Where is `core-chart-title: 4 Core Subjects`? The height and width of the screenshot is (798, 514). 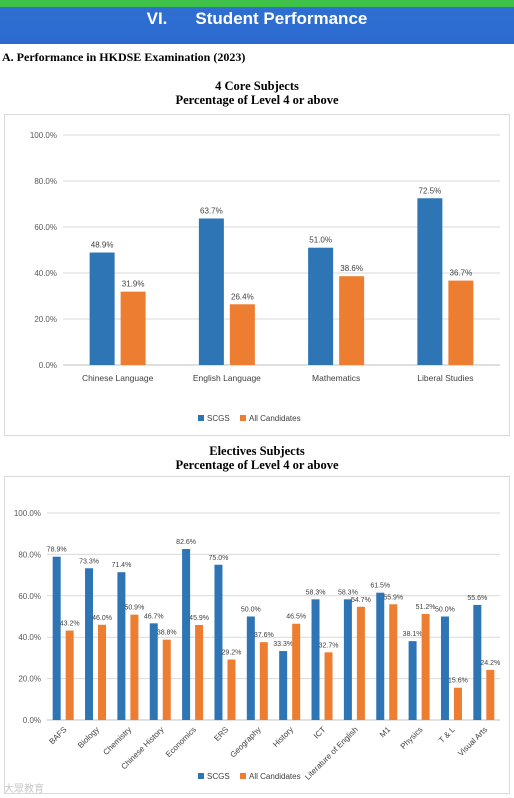 core-chart-title: 4 Core Subjects is located at coordinates (257, 86).